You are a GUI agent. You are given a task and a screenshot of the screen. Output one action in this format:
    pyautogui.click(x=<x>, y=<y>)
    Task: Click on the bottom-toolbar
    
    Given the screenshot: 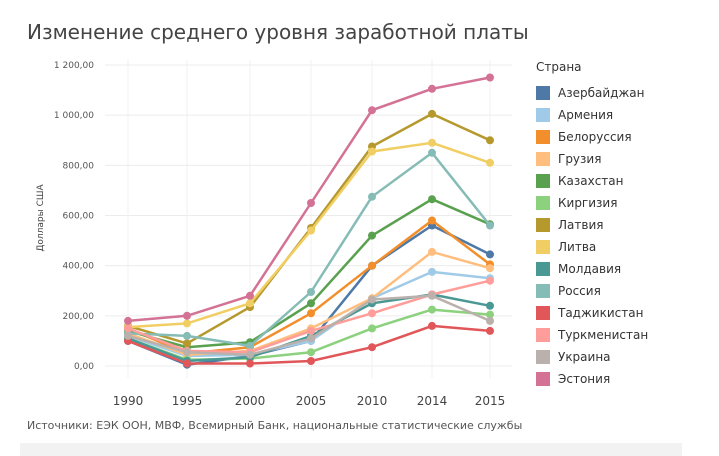 What is the action you would take?
    pyautogui.click(x=351, y=449)
    